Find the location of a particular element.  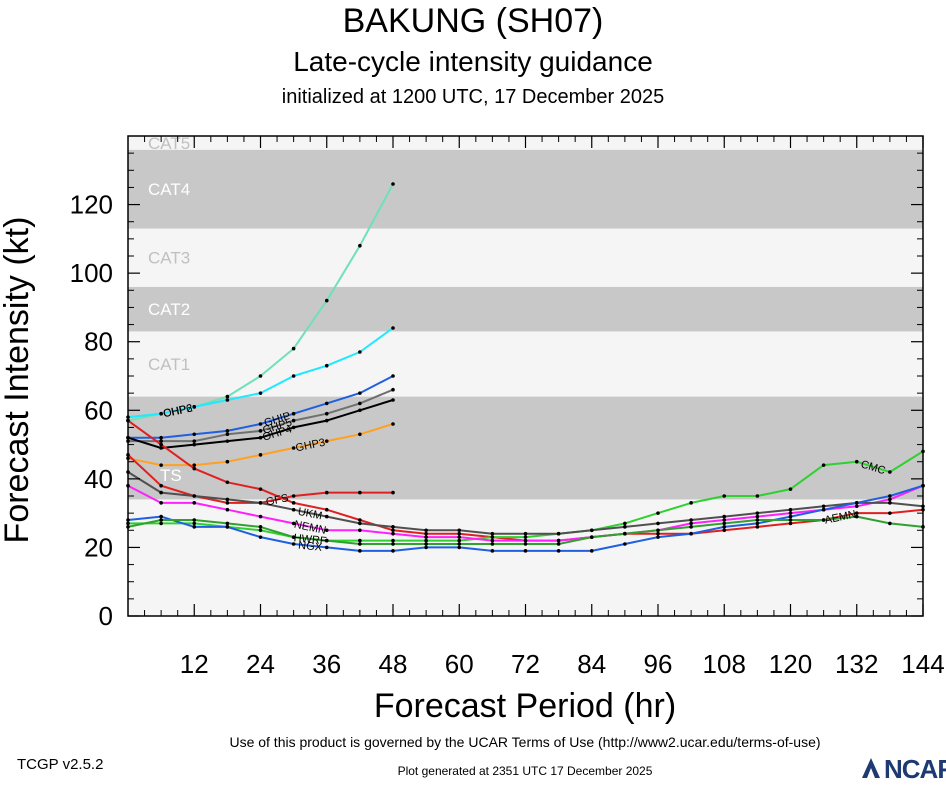

band-cat3 is located at coordinates (525, 257).